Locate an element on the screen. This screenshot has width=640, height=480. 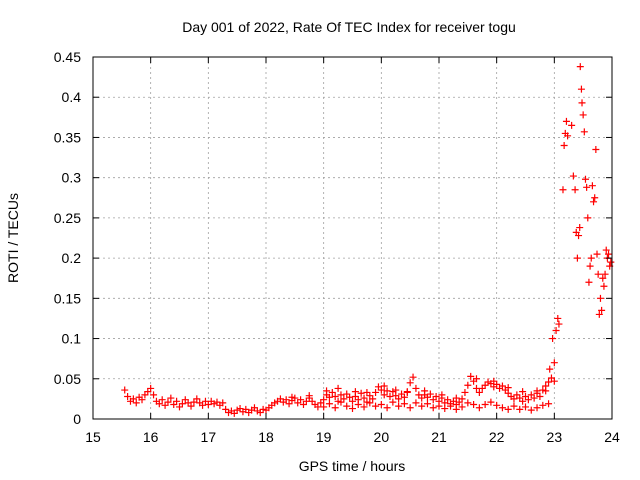
y-tick-label: 0.35 is located at coordinates (67, 137).